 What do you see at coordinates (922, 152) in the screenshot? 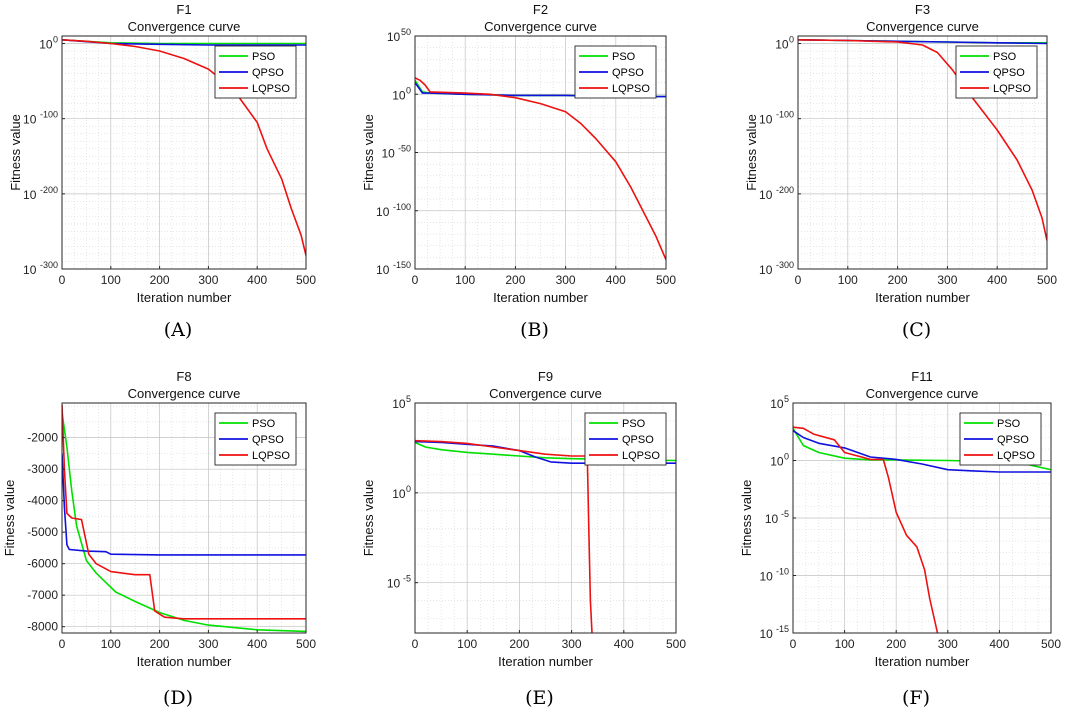
I see `axes-frame` at bounding box center [922, 152].